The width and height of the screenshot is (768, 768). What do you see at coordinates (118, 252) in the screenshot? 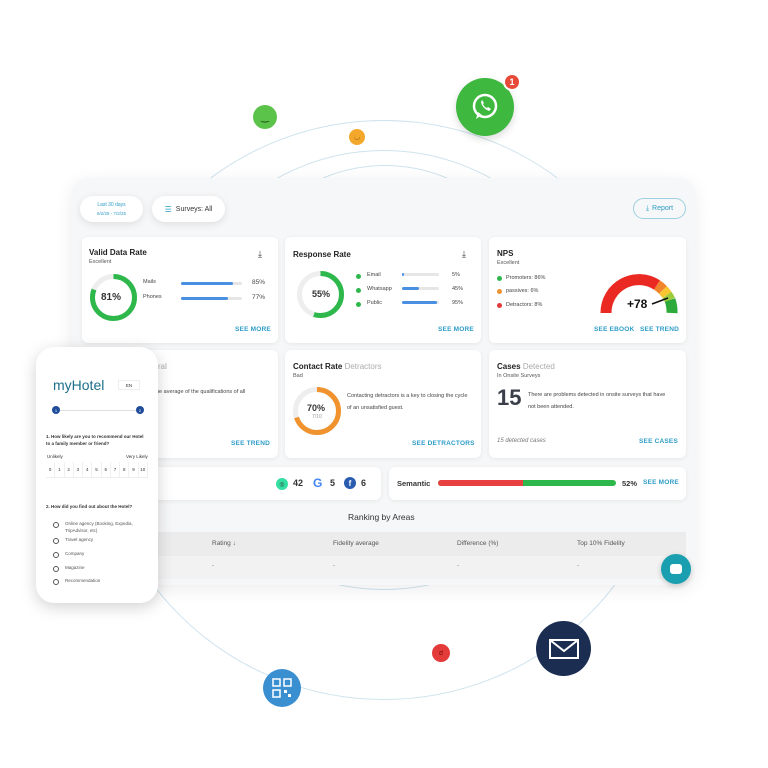
I see `card-title: Valid Data Rate` at bounding box center [118, 252].